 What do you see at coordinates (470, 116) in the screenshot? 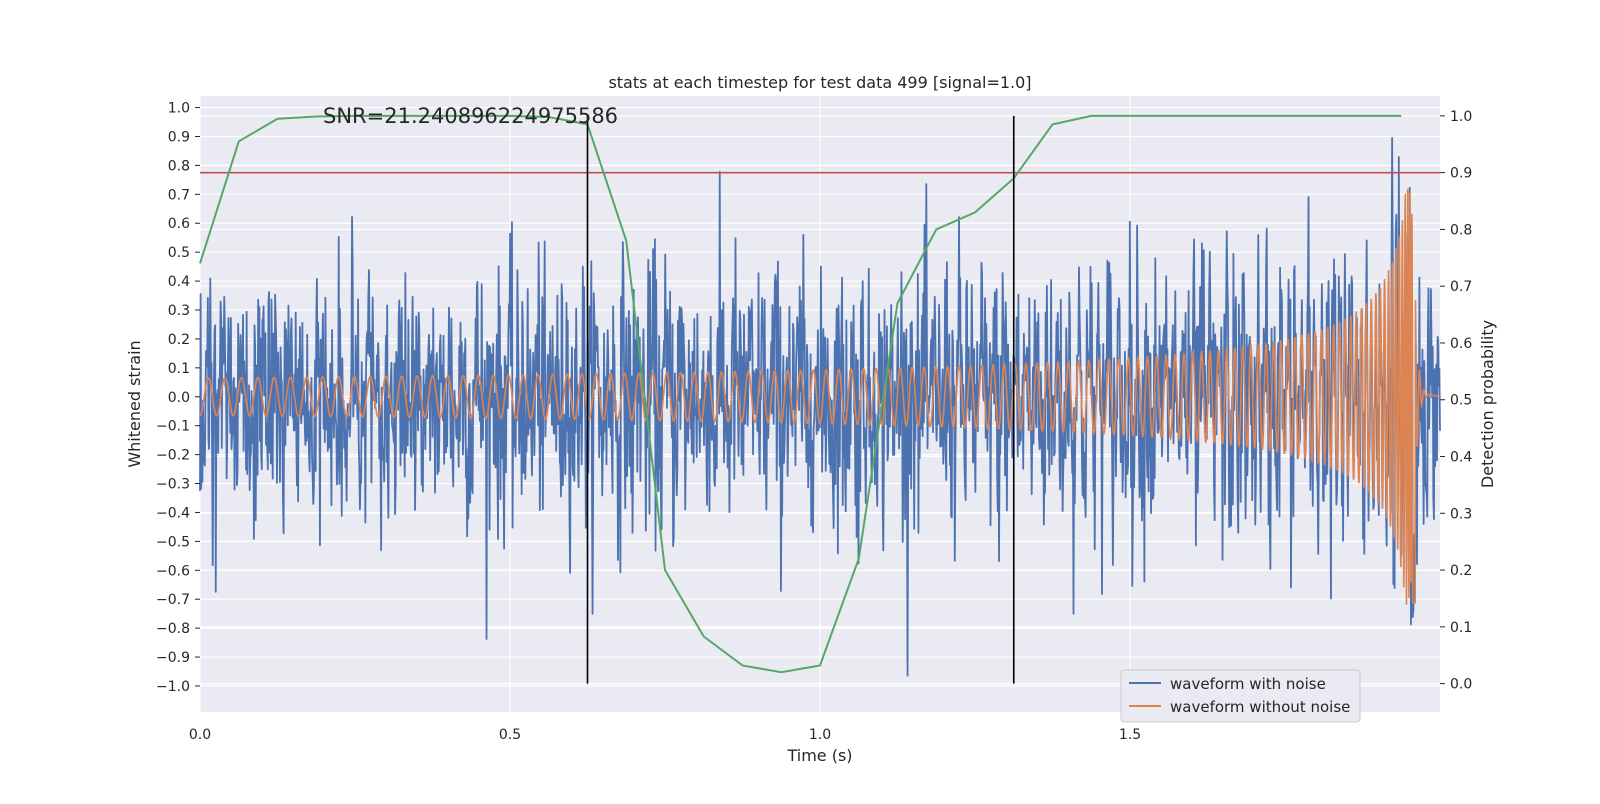
I see `snr-annotation: SNR=21.240896224975586` at bounding box center [470, 116].